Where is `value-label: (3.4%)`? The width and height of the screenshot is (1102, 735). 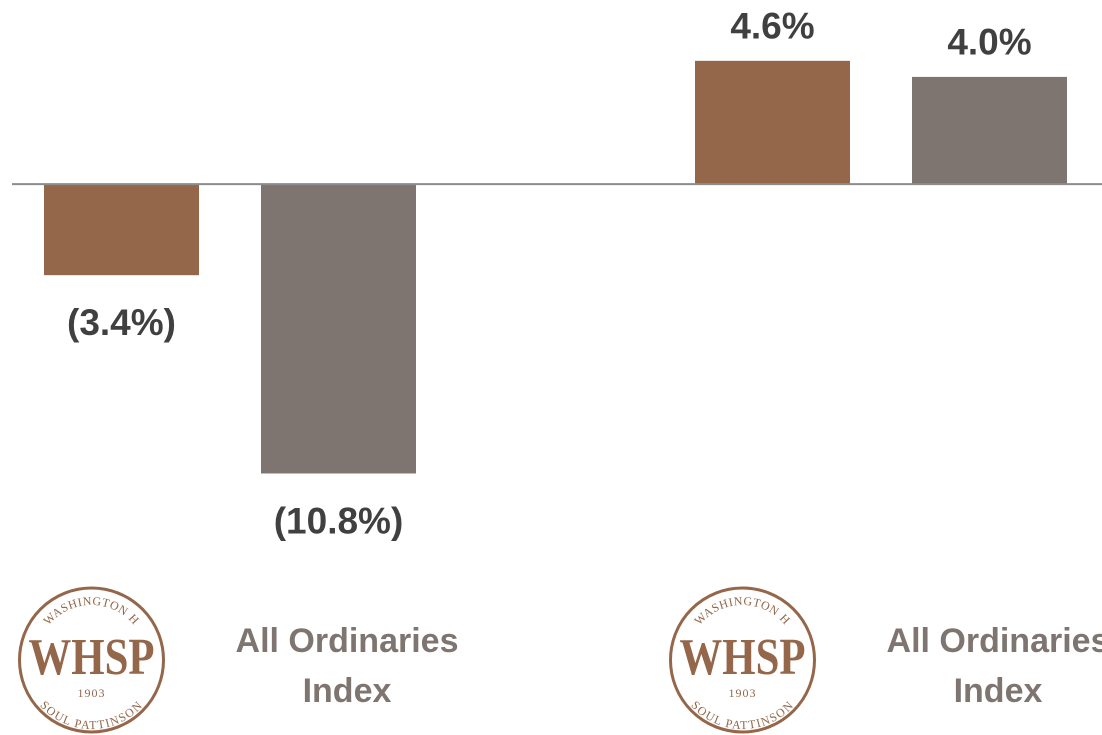 value-label: (3.4%) is located at coordinates (121, 322).